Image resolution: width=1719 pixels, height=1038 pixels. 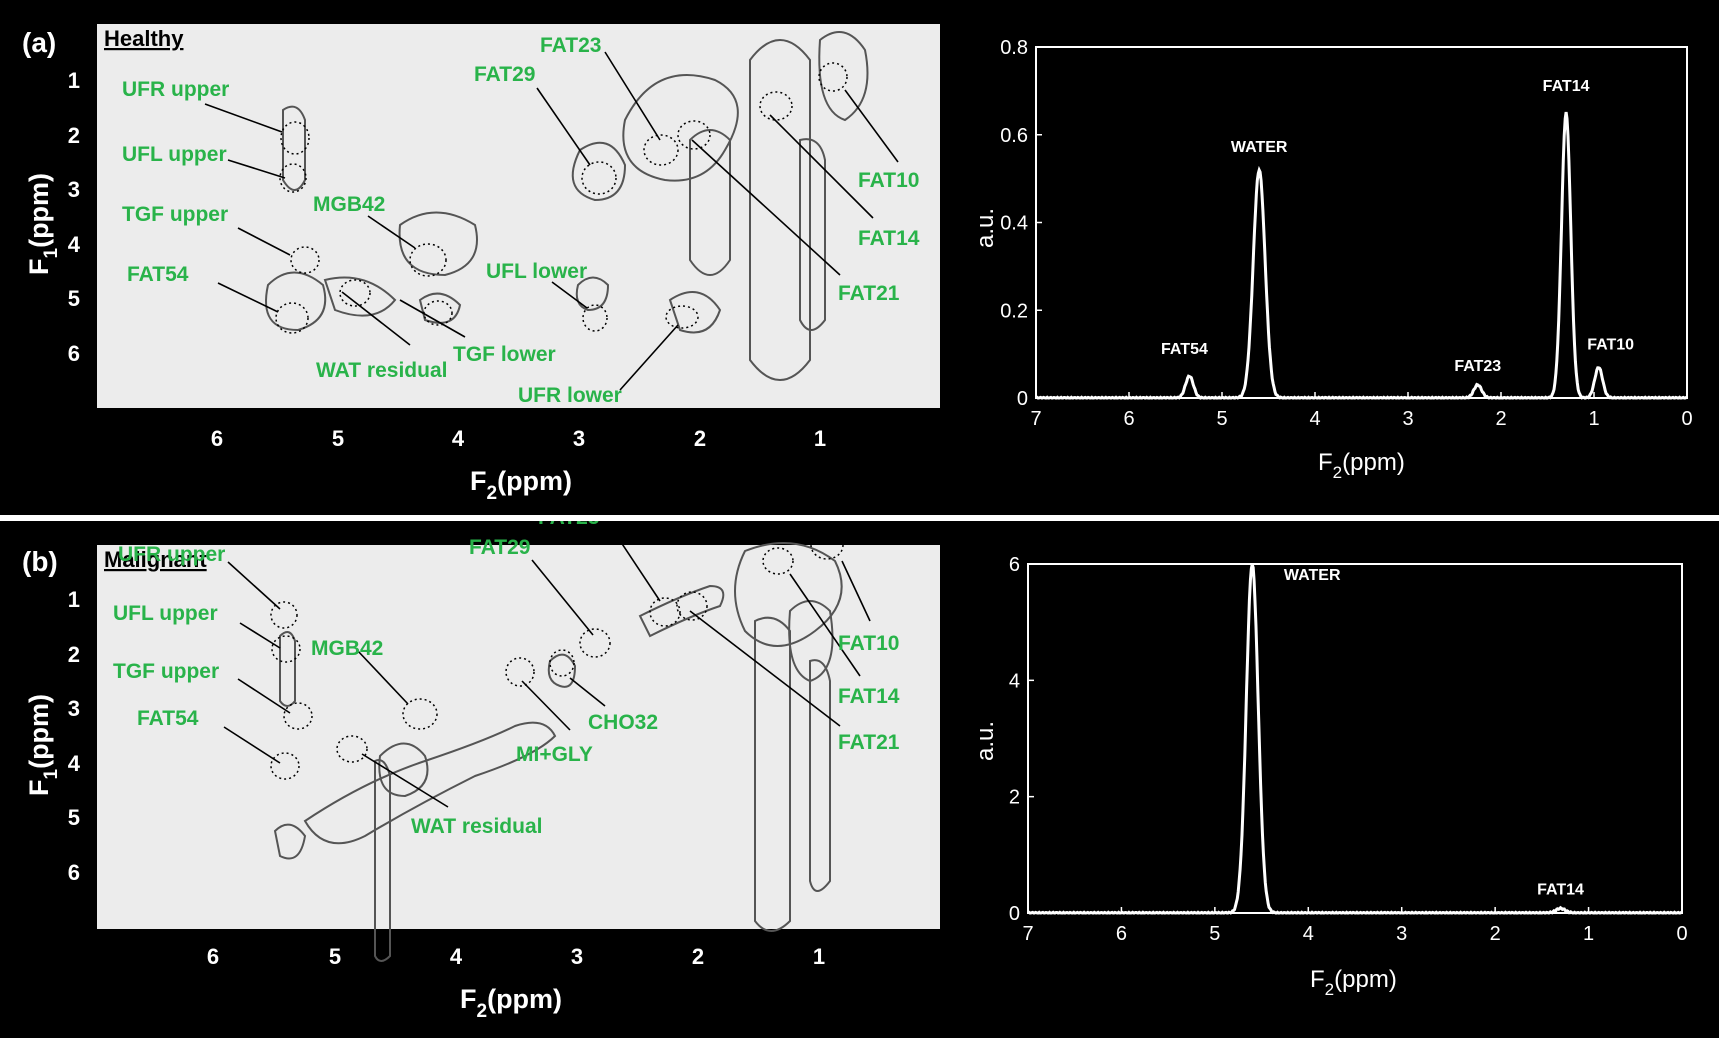 What do you see at coordinates (859, 518) in the screenshot?
I see `panel-divider` at bounding box center [859, 518].